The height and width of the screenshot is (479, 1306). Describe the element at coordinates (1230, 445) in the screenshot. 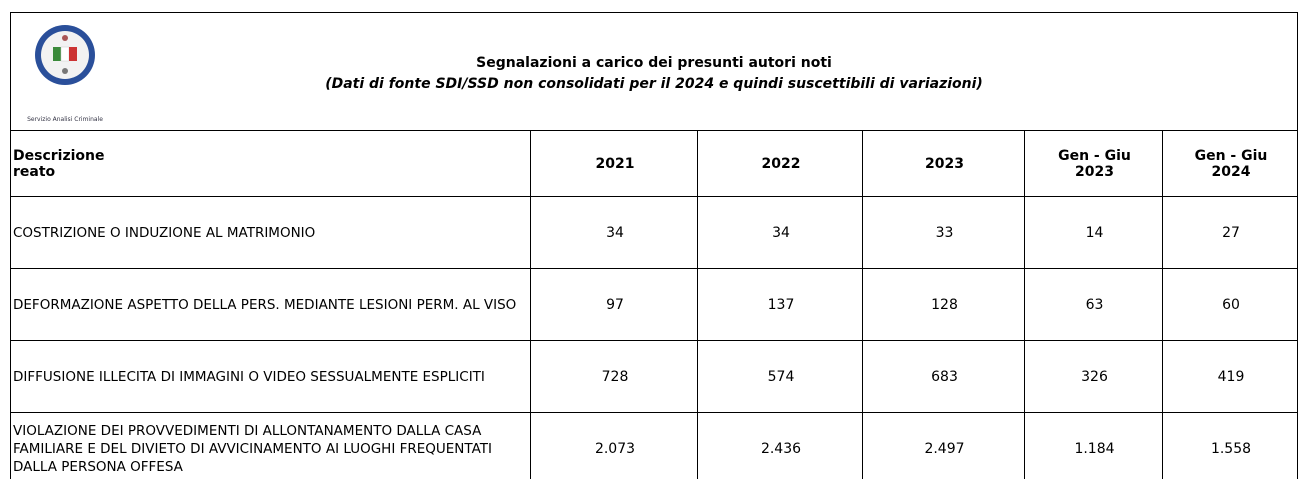

I see `count-cell: 1.558` at that location.